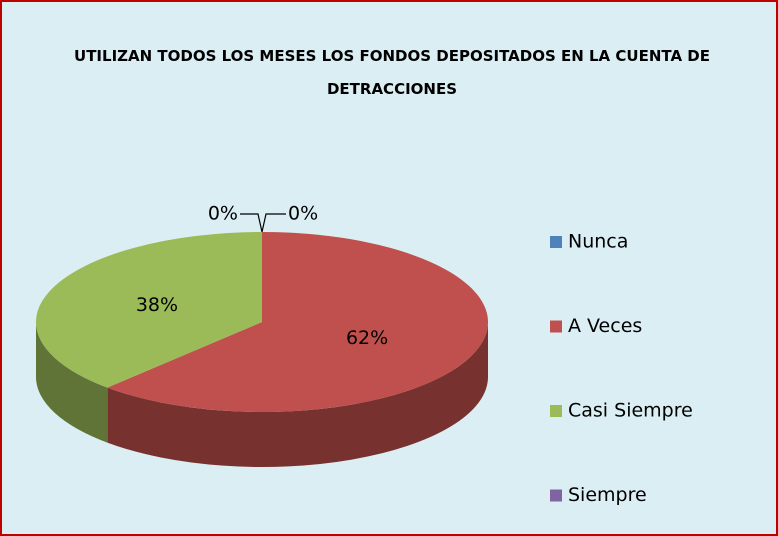 This screenshot has width=778, height=536. What do you see at coordinates (367, 338) in the screenshot?
I see `data-label: 62%` at bounding box center [367, 338].